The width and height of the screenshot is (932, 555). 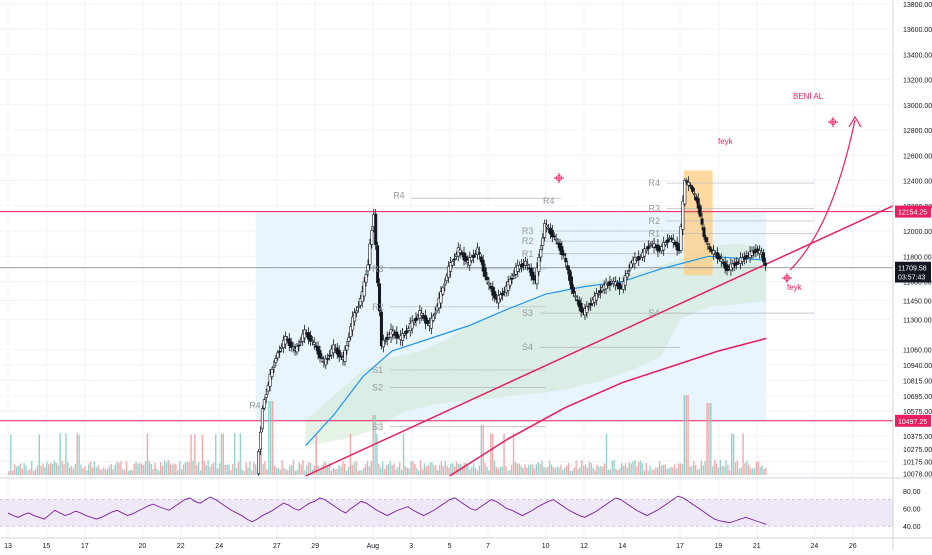 I want to click on time-axis-tick: 22, so click(x=181, y=546).